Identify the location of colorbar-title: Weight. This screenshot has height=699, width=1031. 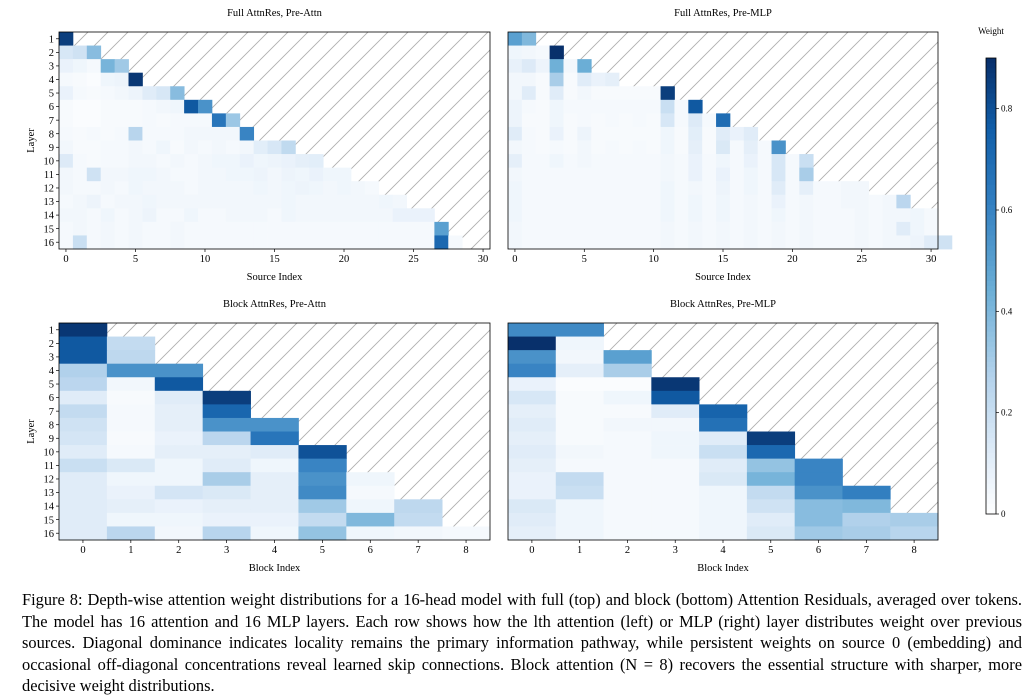
(991, 31).